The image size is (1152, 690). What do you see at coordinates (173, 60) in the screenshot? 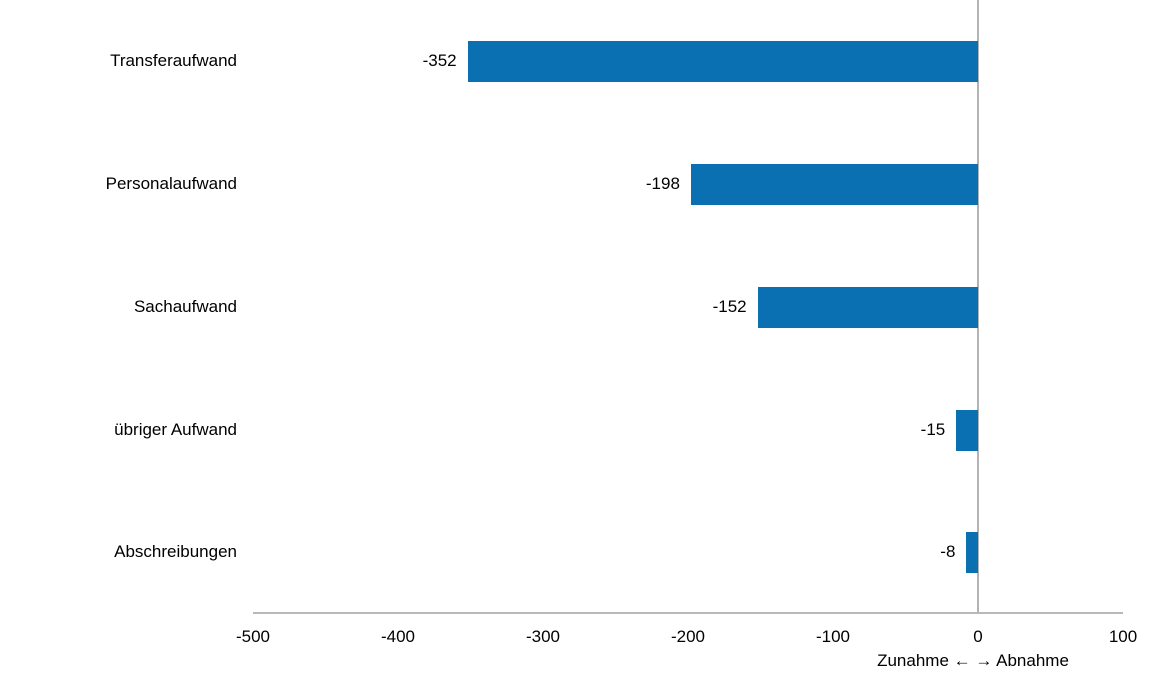
I see `category-label: Transferaufwand` at bounding box center [173, 60].